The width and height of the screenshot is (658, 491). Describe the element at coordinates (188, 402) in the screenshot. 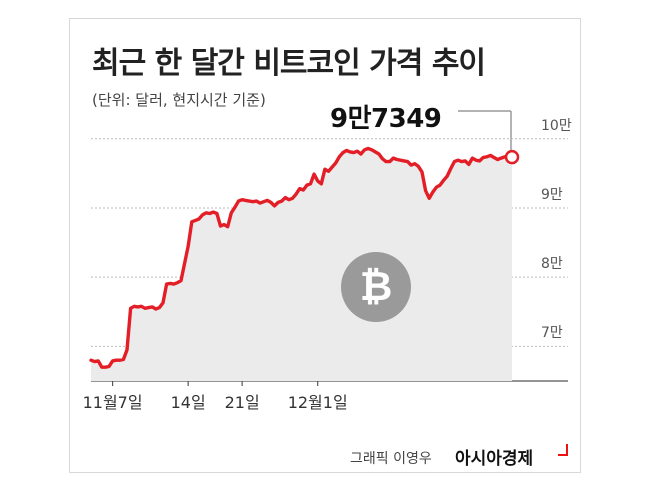

I see `x-tick-label: 14일` at that location.